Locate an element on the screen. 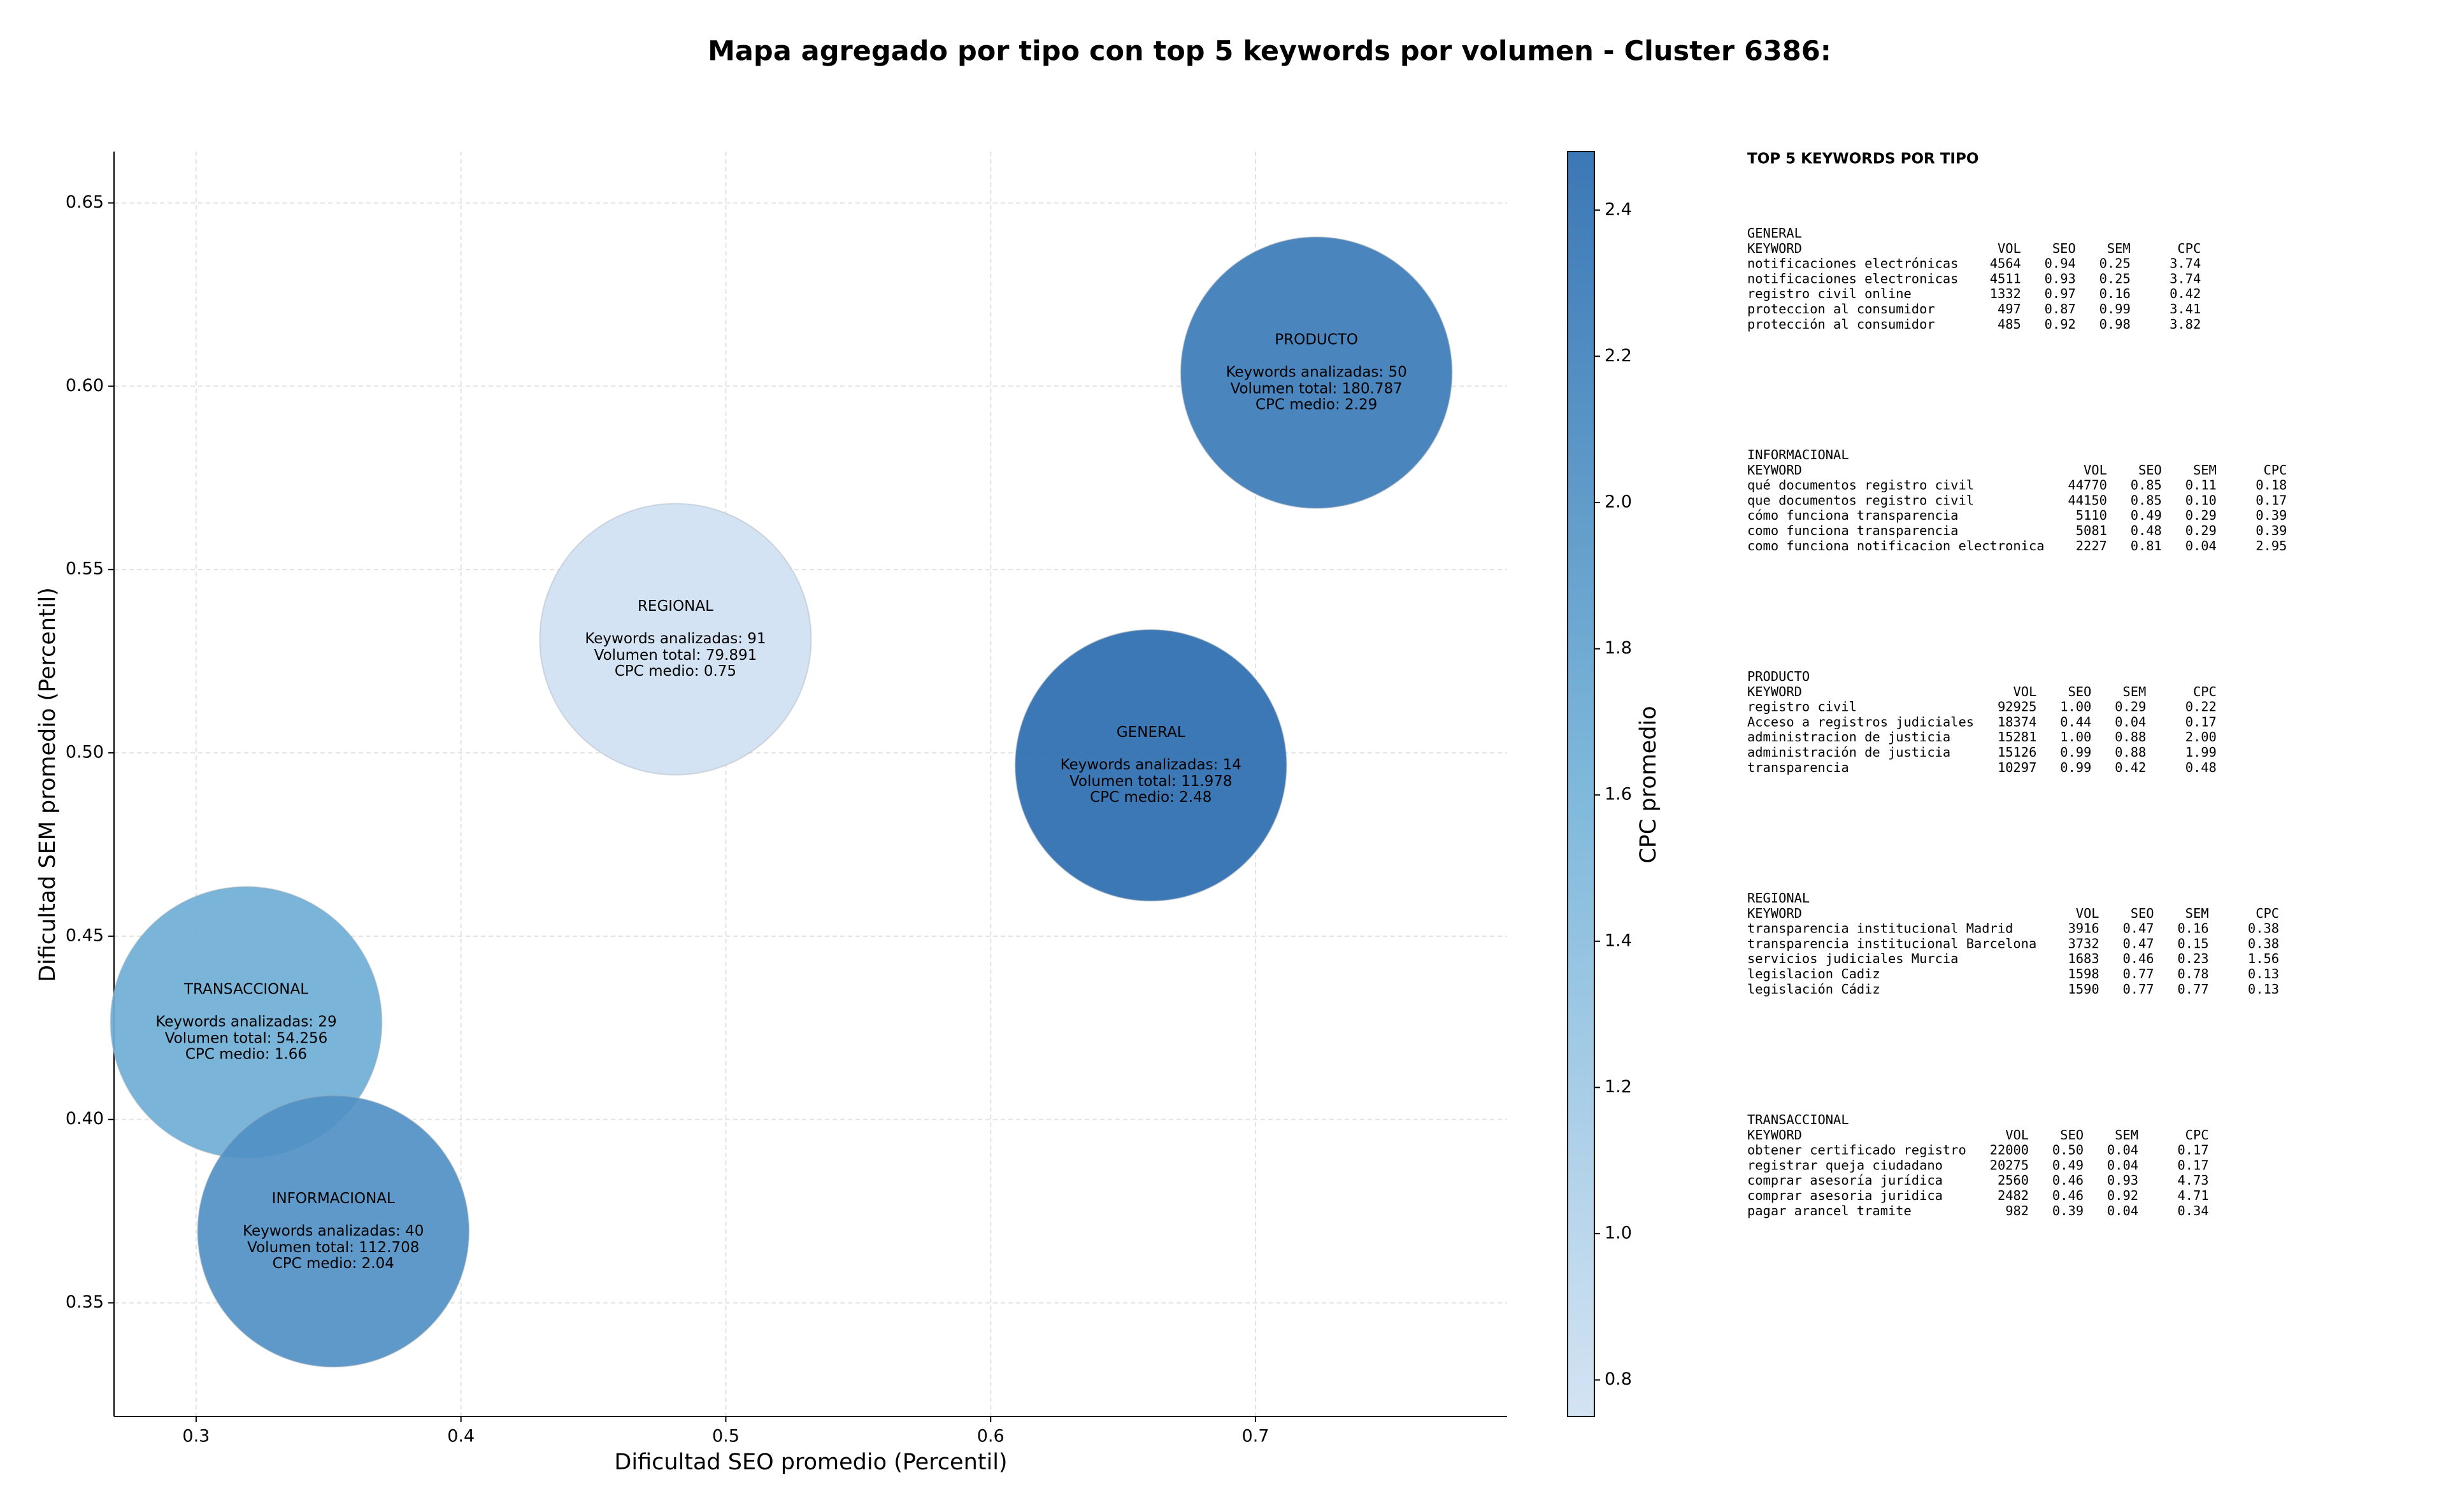 The width and height of the screenshot is (2446, 1512). bubble-keywords: Keywords analizadas: 91 is located at coordinates (676, 639).